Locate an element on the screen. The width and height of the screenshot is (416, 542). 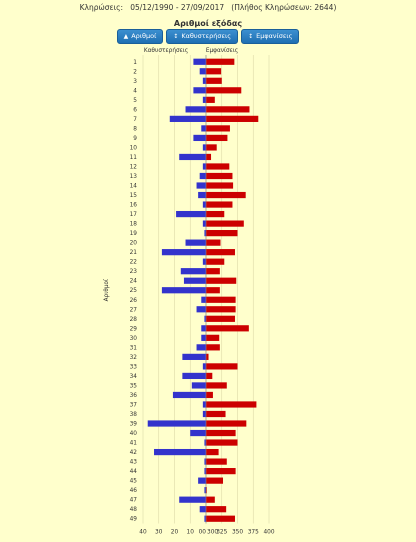
sort-by-number-label: Αριθμοί is located at coordinates (144, 36).